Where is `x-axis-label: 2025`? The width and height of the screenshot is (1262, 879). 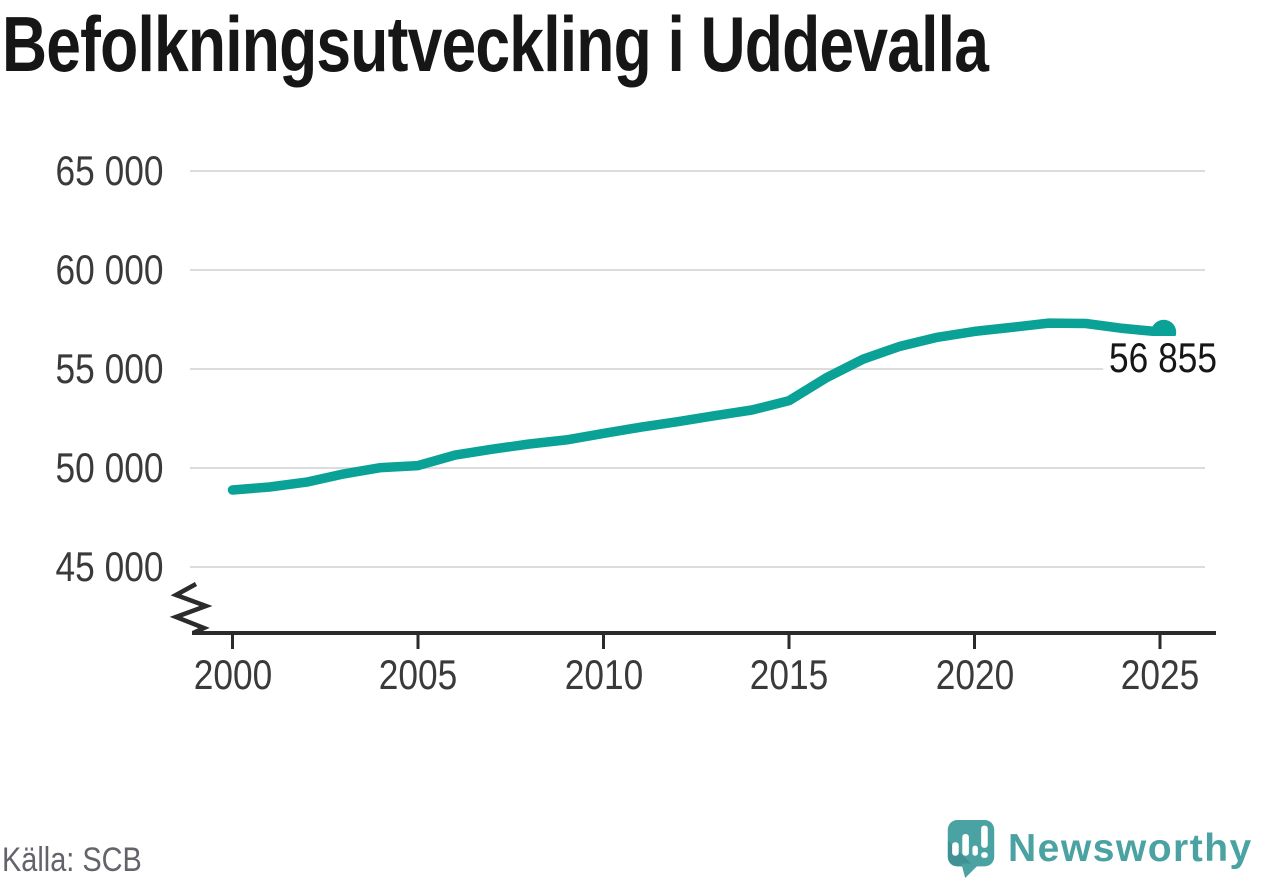
x-axis-label: 2025 is located at coordinates (1160, 674).